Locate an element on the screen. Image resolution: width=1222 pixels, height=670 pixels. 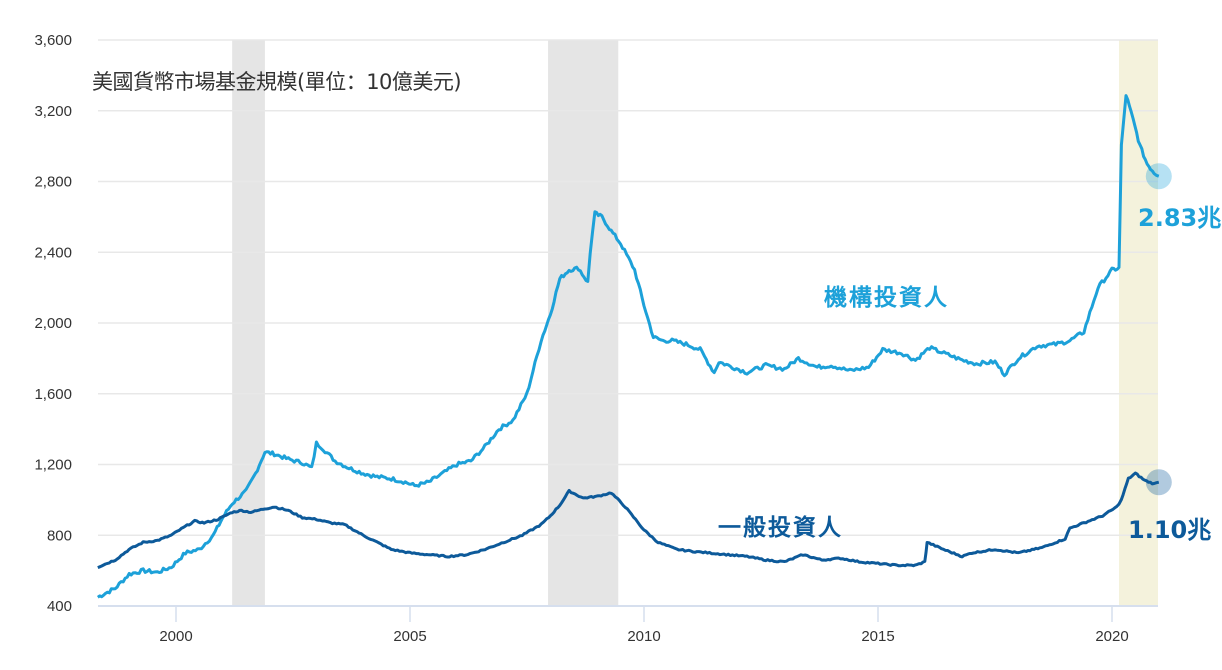
retail-end-marker is located at coordinates (1158, 482).